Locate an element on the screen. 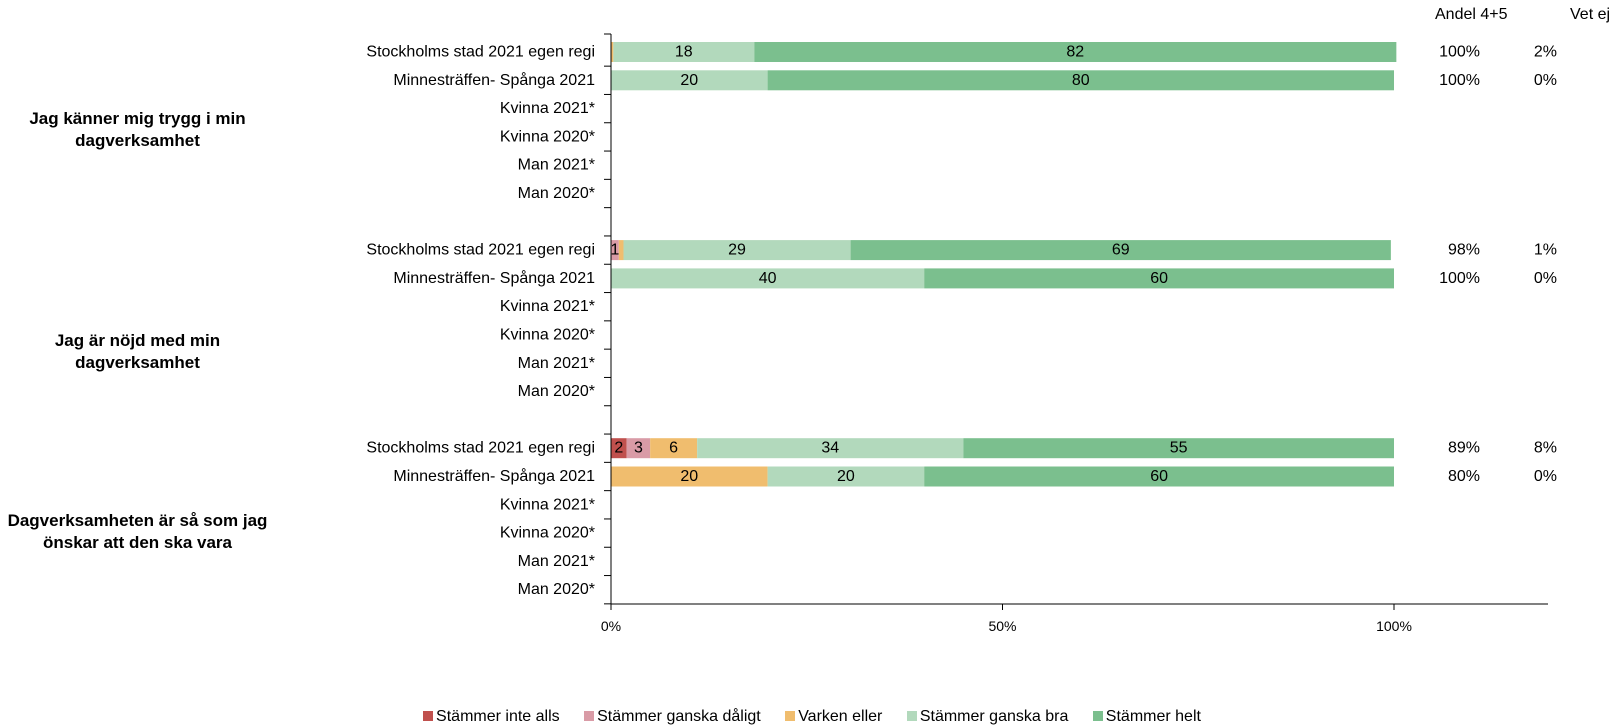 The height and width of the screenshot is (728, 1624). data-label: 18 is located at coordinates (684, 52).